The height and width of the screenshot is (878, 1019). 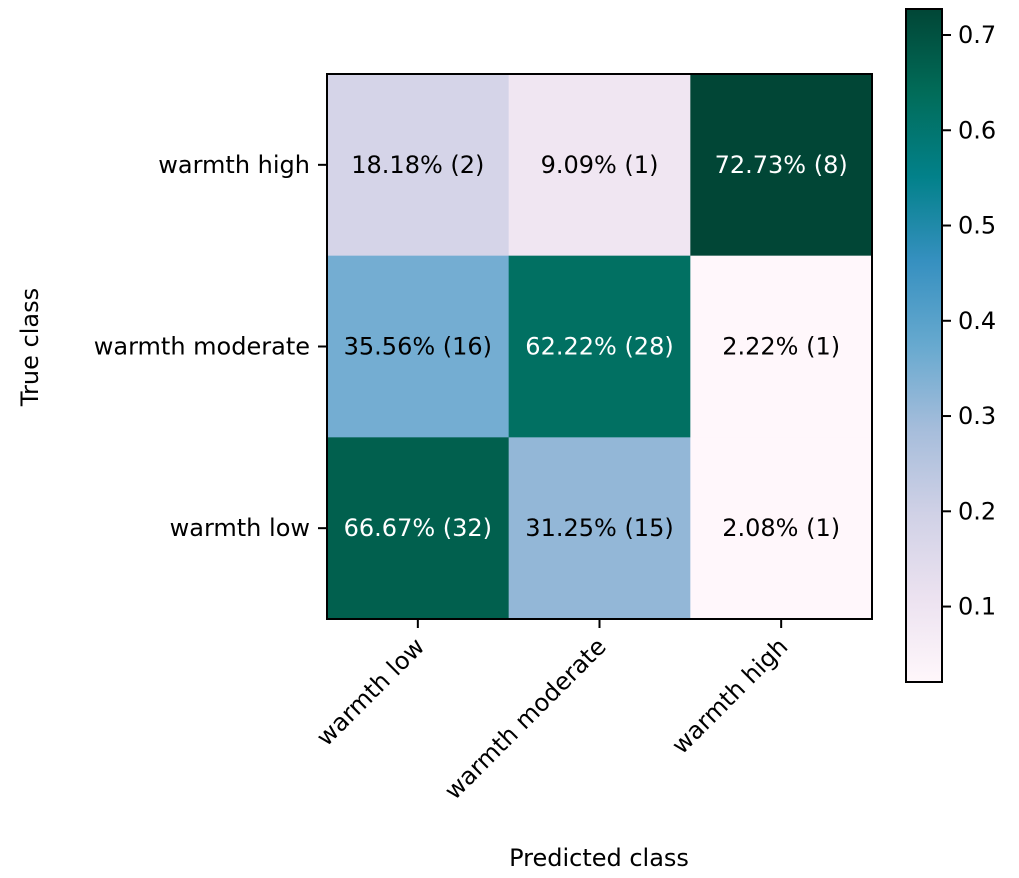 I want to click on cell-label: 66.67% (32), so click(x=418, y=528).